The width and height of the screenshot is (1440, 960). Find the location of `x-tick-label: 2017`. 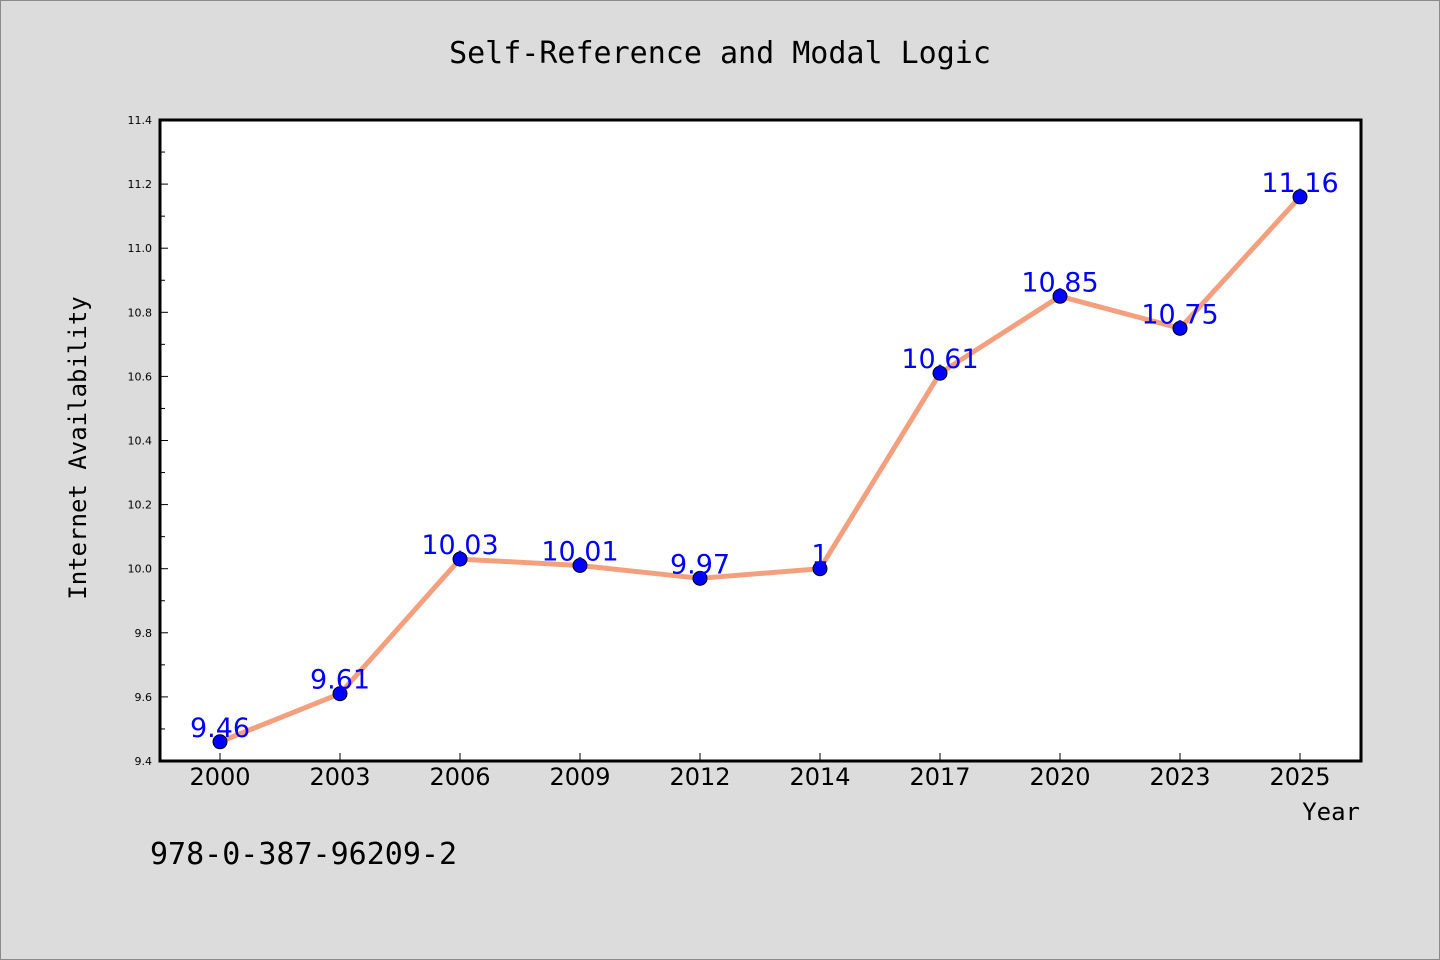

x-tick-label: 2017 is located at coordinates (939, 777).